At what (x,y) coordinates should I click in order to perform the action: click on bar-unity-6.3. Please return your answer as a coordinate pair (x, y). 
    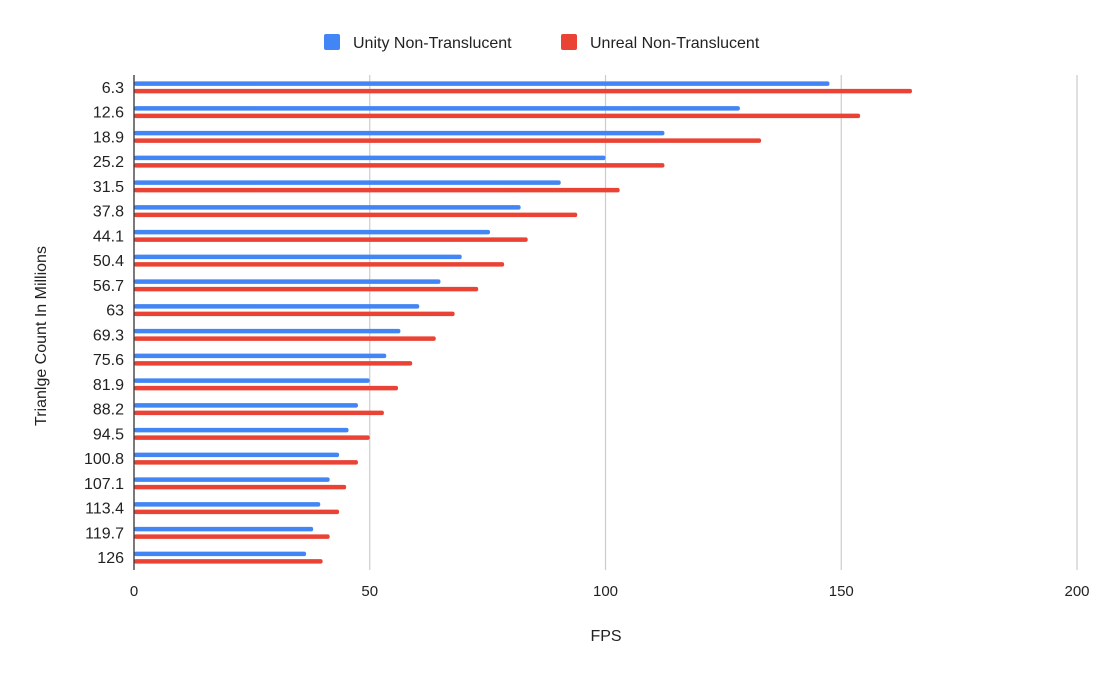
    Looking at the image, I should click on (482, 83).